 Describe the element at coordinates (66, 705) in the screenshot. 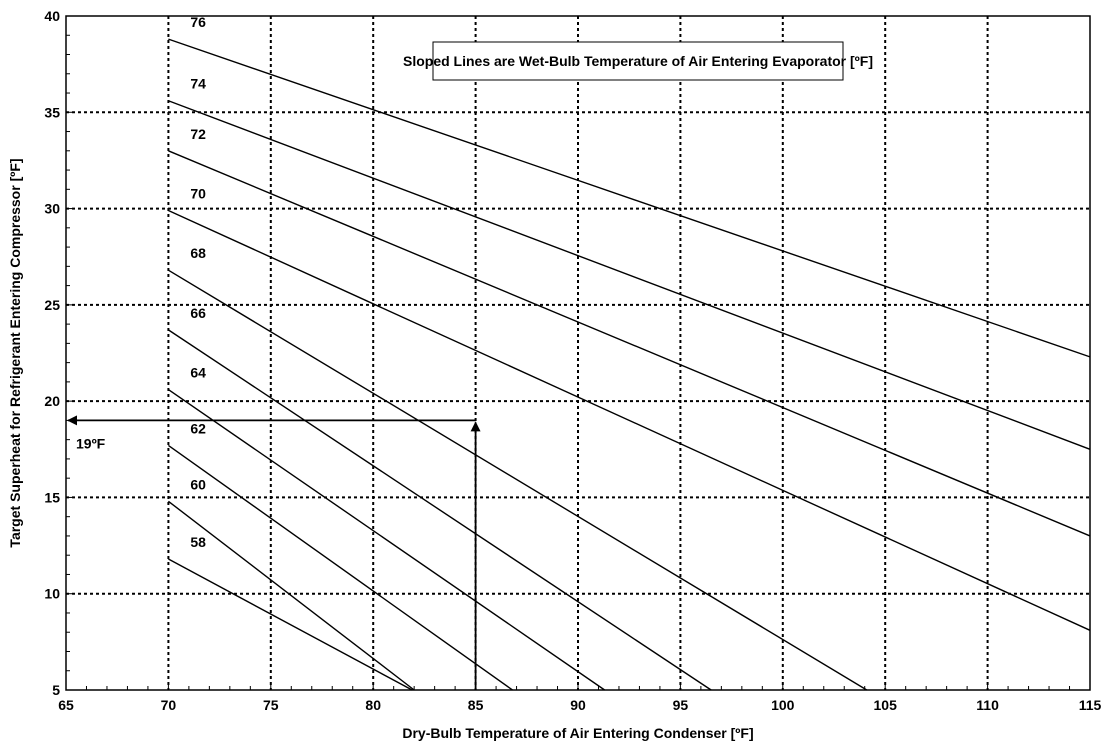

I see `x-tick-label: 65` at that location.